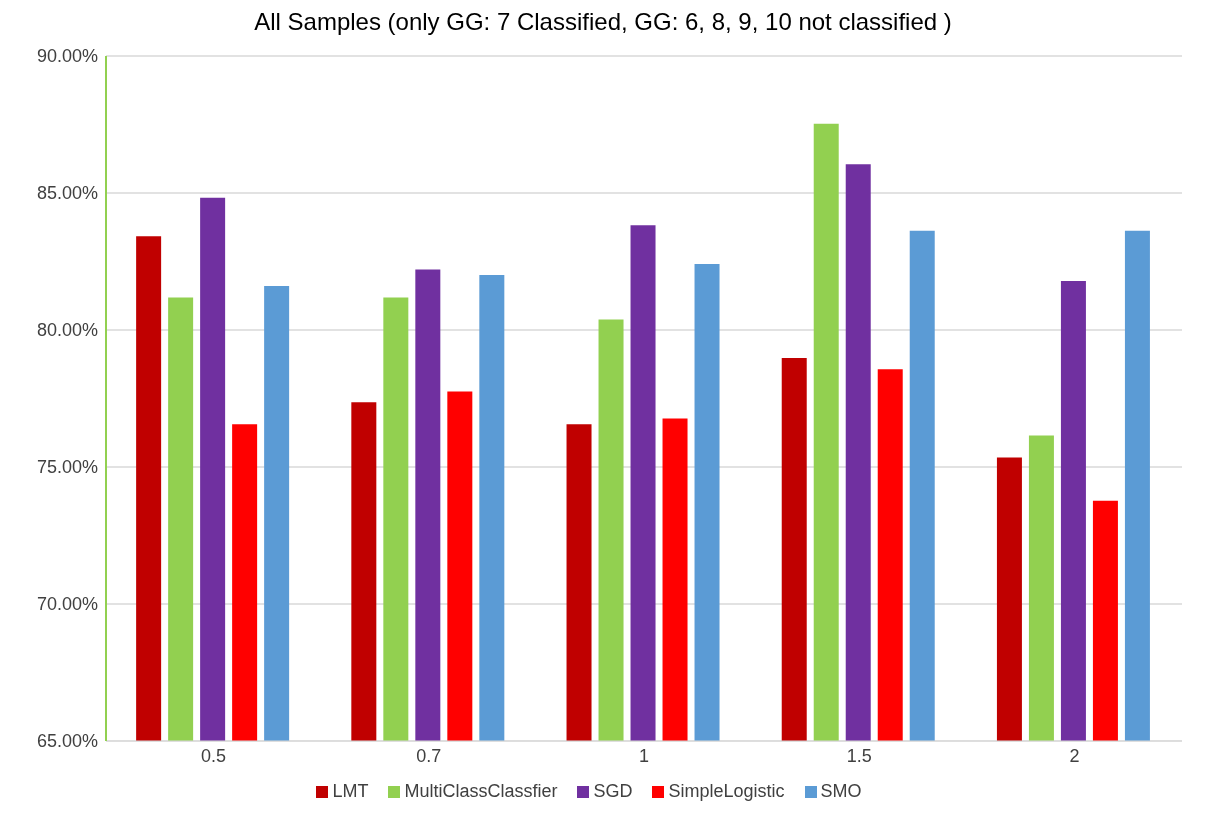 The image size is (1208, 829). What do you see at coordinates (481, 791) in the screenshot?
I see `legend-label: MultiClassClassfier` at bounding box center [481, 791].